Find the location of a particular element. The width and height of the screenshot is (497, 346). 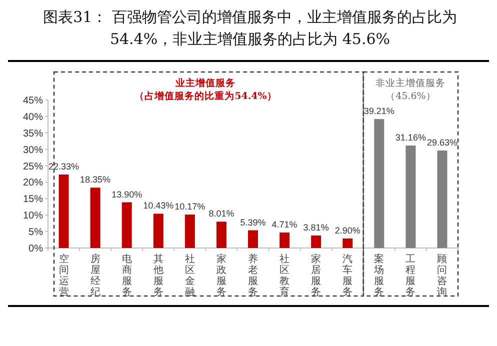

x-tick-label: 电商服务 is located at coordinates (127, 275).